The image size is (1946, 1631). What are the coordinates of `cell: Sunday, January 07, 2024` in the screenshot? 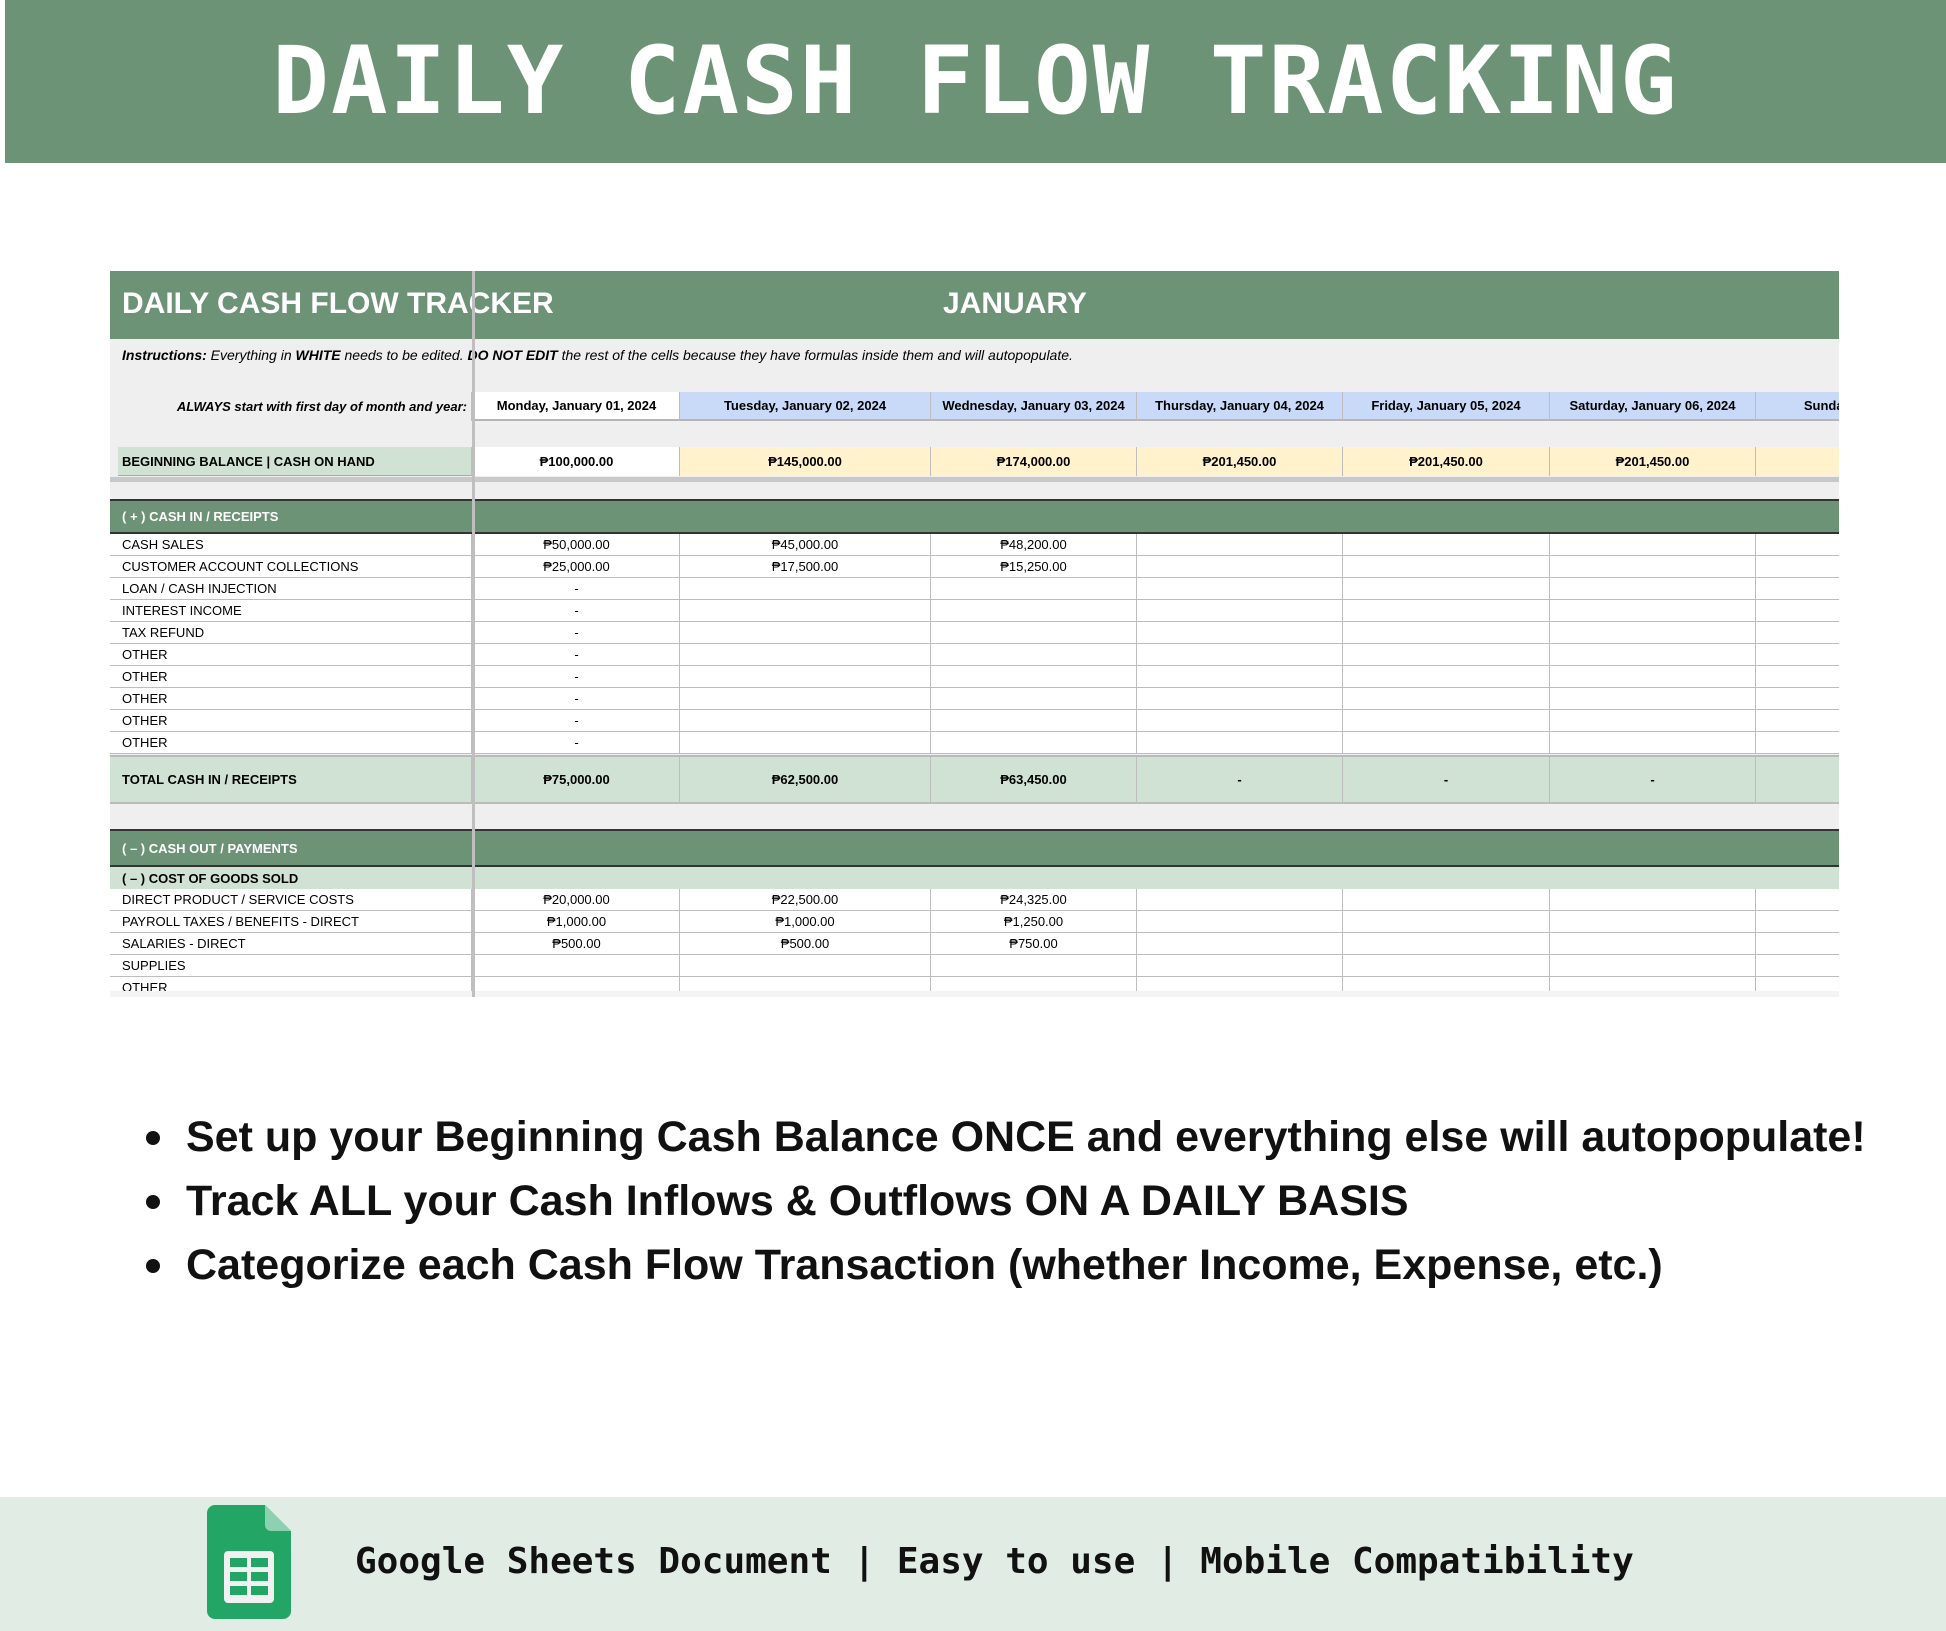 It's located at (1797, 406).